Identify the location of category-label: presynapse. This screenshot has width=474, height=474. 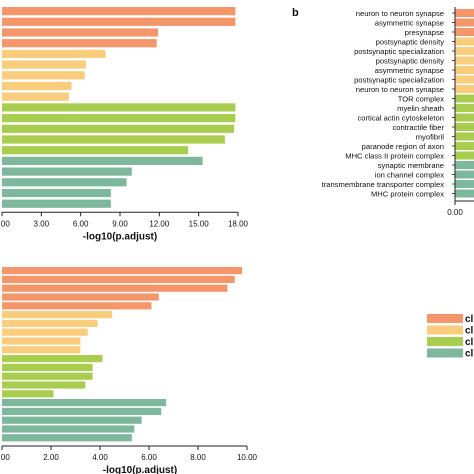
(424, 32).